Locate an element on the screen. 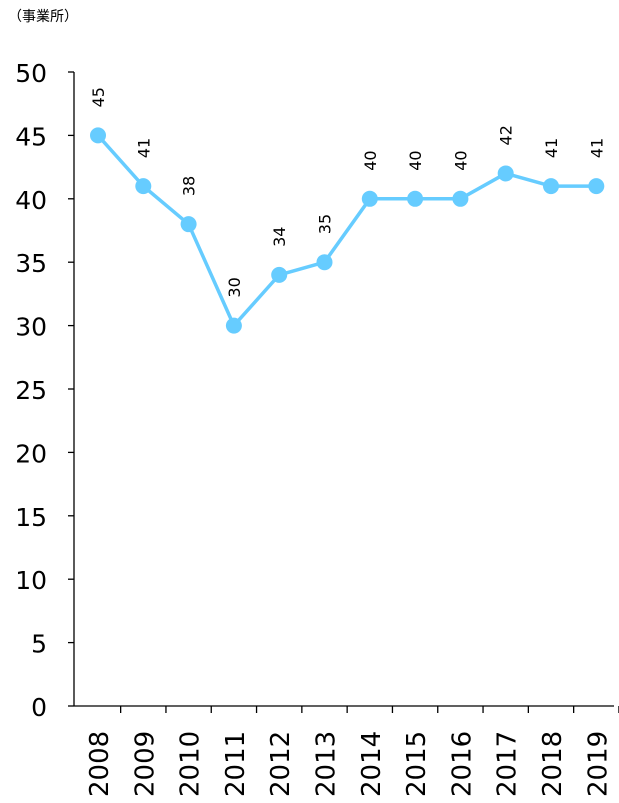 The image size is (619, 803). x-tick-label: 2015 is located at coordinates (417, 764).